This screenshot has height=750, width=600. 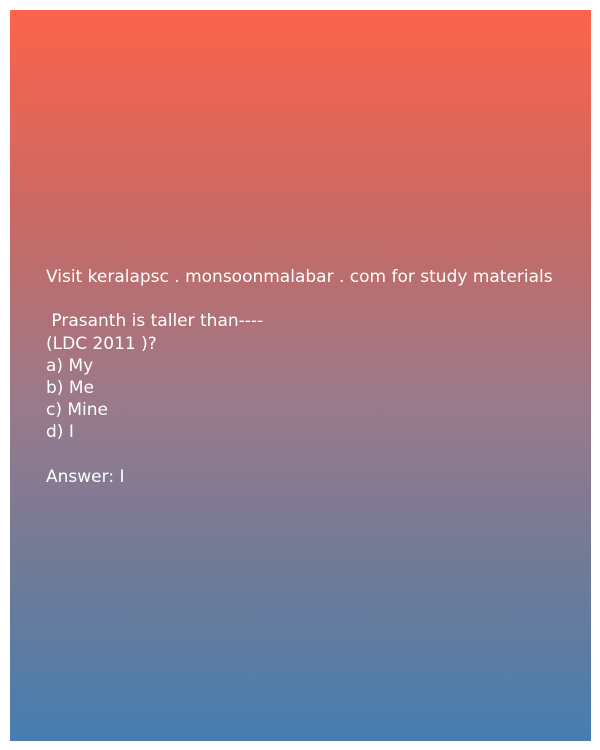 I want to click on option-a: a) My, so click(x=70, y=365).